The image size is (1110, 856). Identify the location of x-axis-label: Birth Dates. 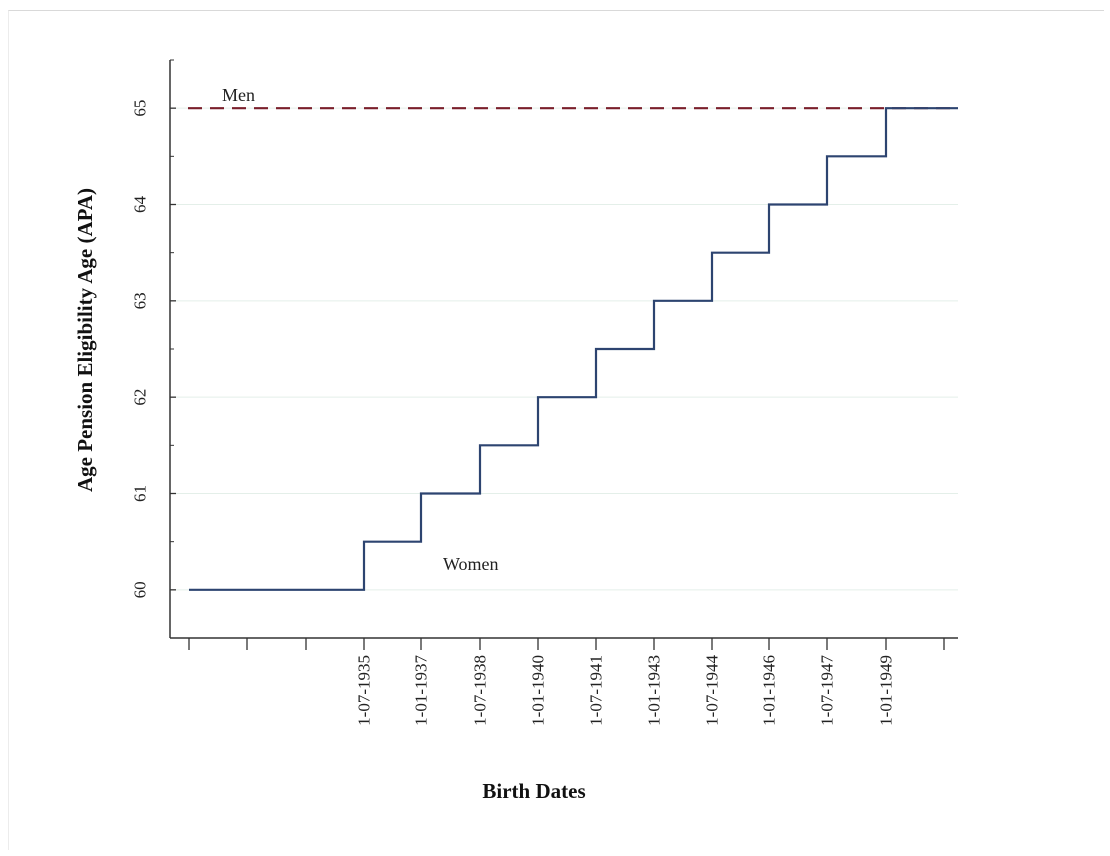
(533, 791).